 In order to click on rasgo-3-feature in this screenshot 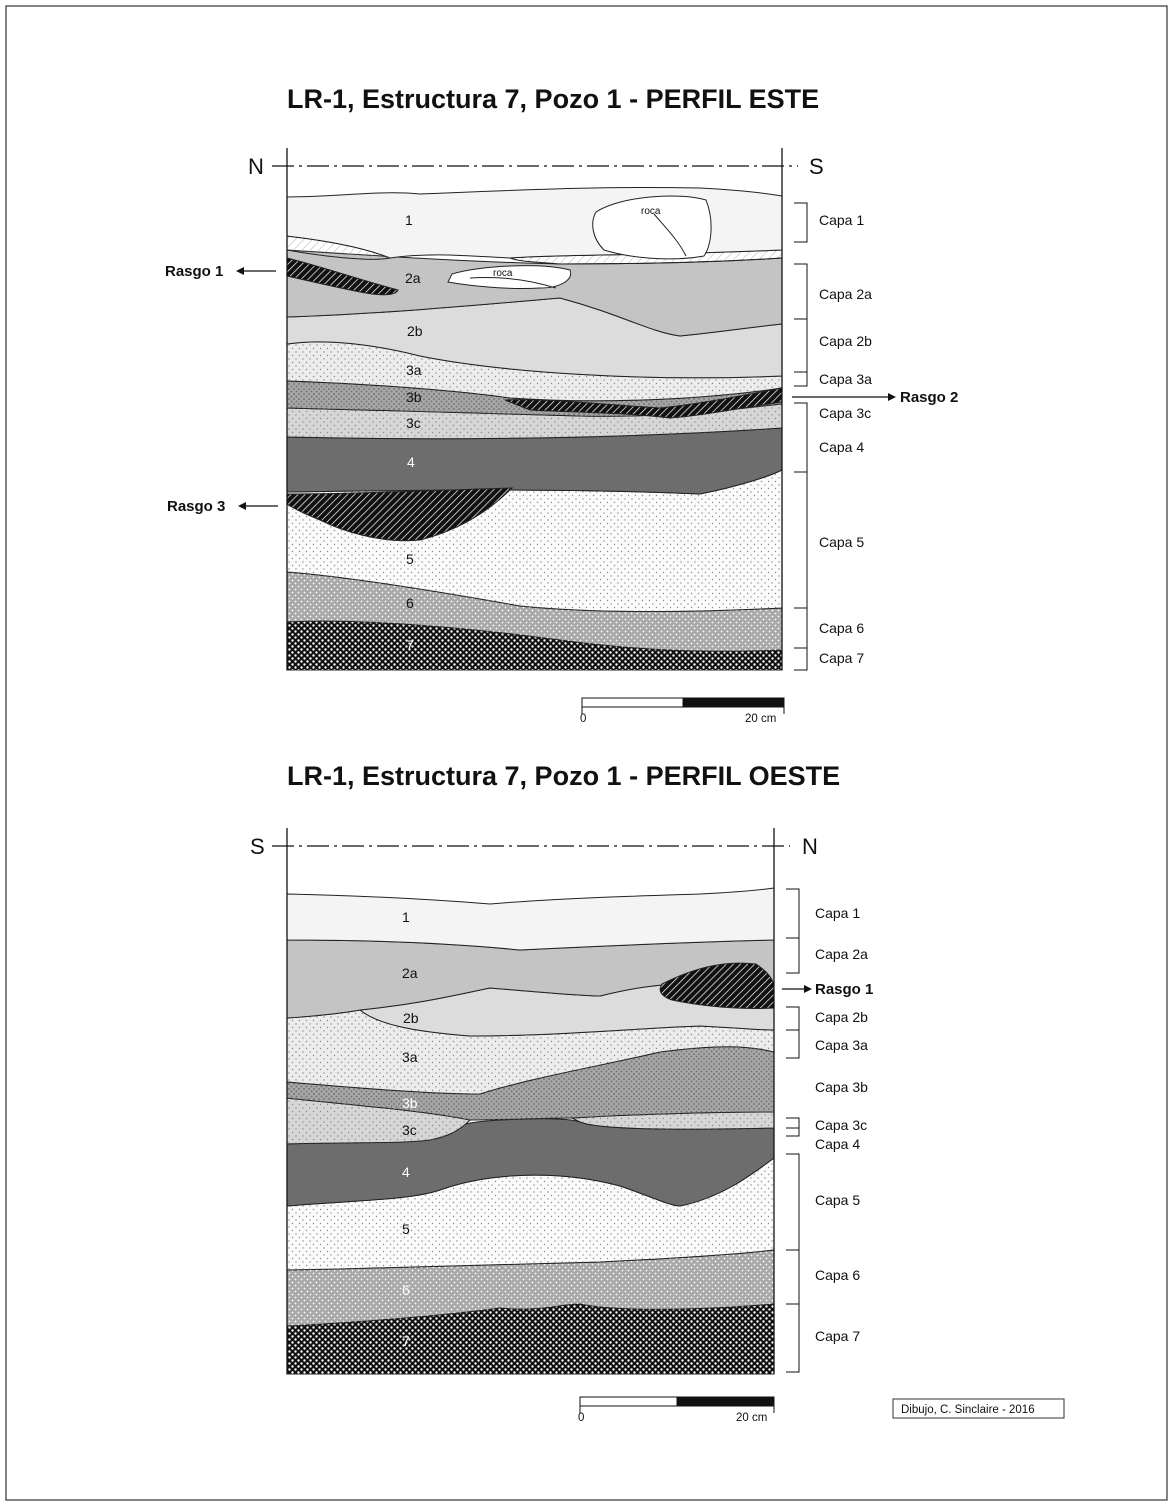, I will do `click(400, 514)`.